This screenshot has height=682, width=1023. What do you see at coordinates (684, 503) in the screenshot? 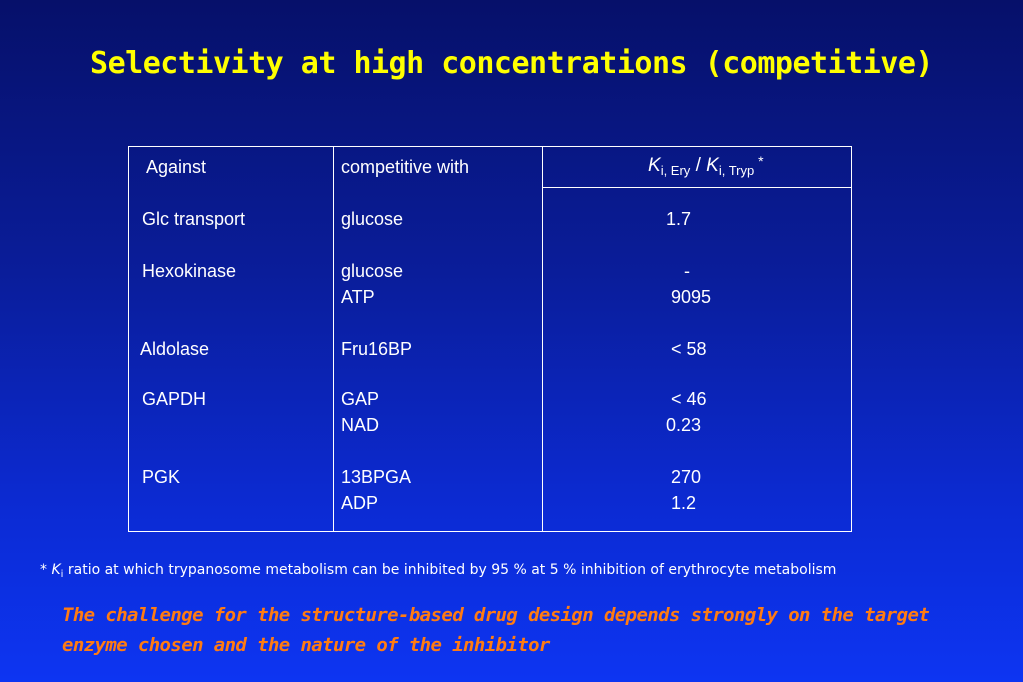
I see `row-ratio: 1.2` at bounding box center [684, 503].